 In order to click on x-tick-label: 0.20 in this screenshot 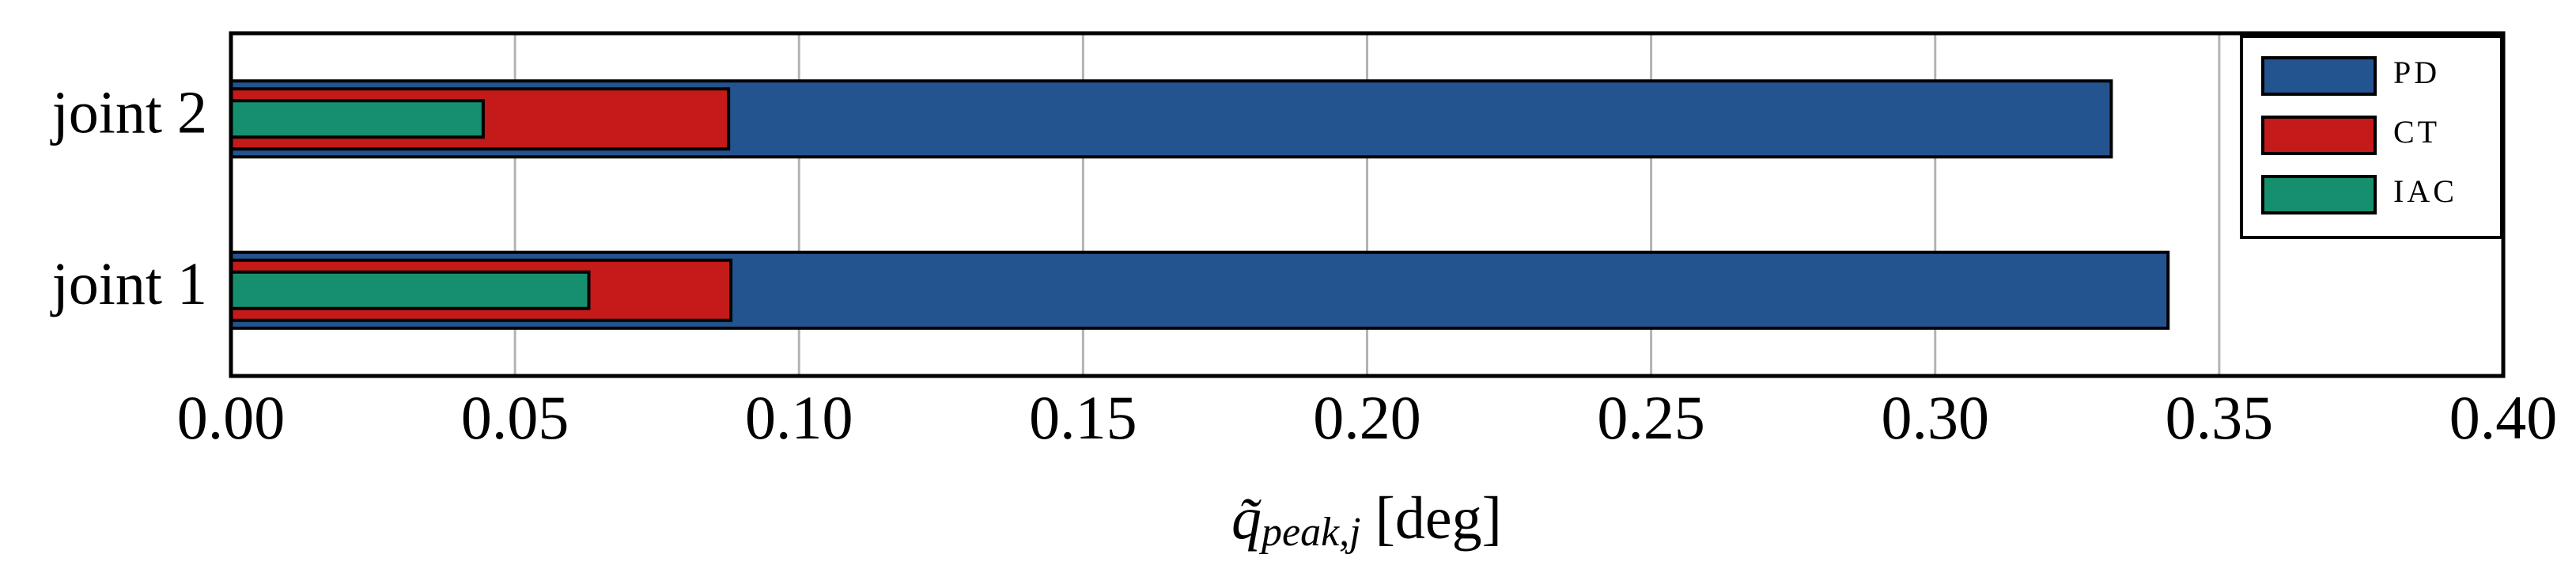, I will do `click(1367, 417)`.